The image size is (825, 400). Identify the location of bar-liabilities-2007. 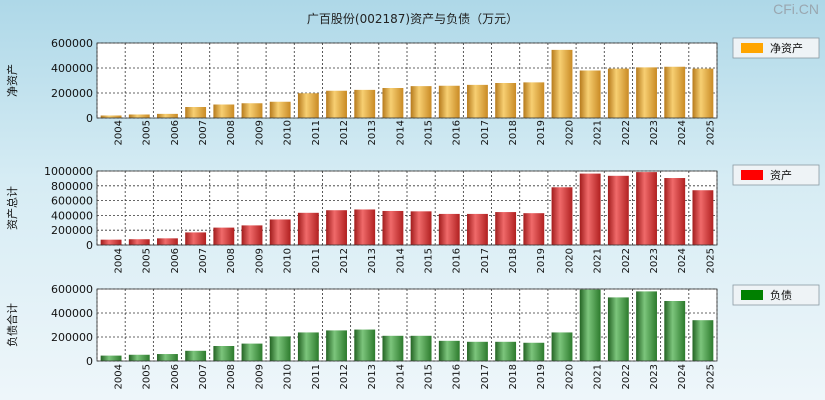
(196, 355).